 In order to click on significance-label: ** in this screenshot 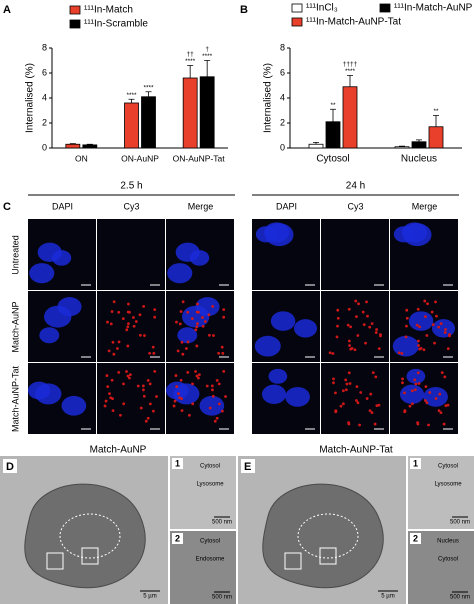, I will do `click(333, 105)`.